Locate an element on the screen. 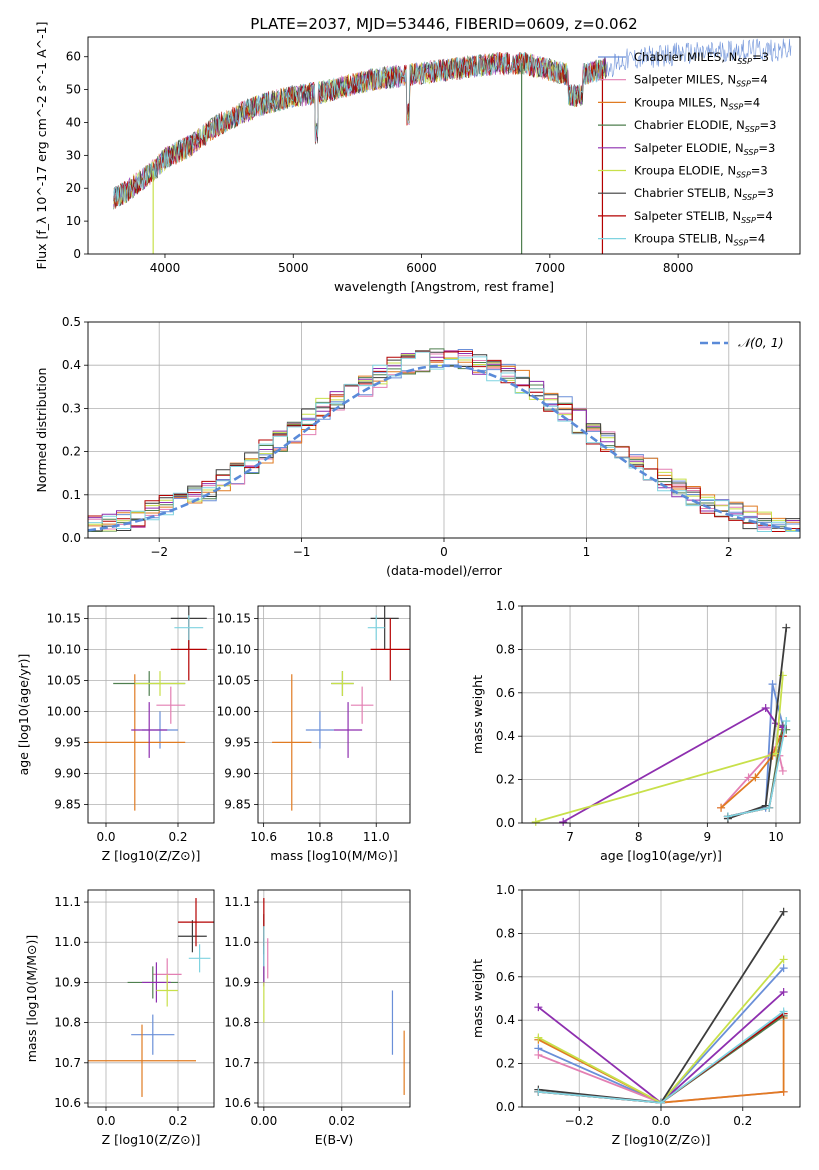  y-axis-label: Normed distribution is located at coordinates (41, 430).